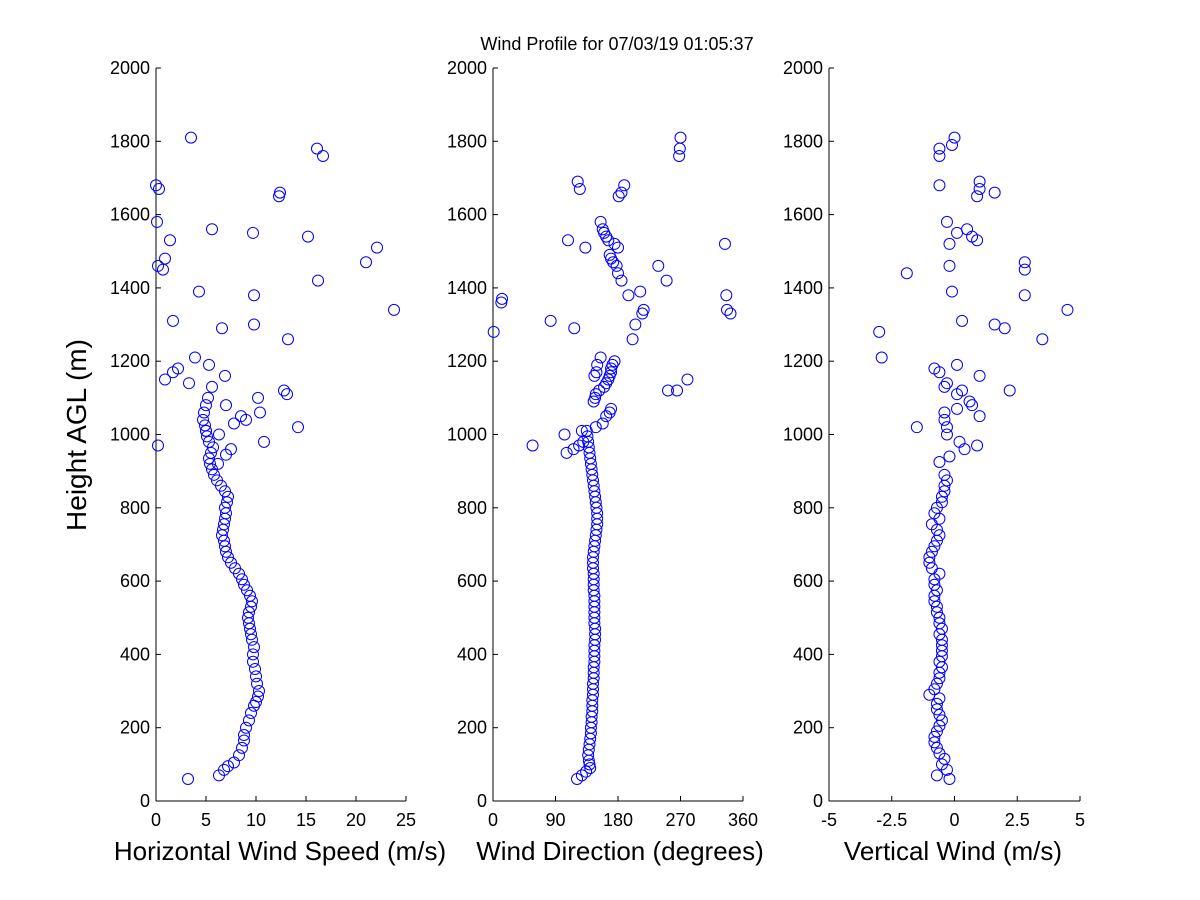 The width and height of the screenshot is (1200, 900). What do you see at coordinates (680, 820) in the screenshot?
I see `x-tick-label-wind-direction: 270` at bounding box center [680, 820].